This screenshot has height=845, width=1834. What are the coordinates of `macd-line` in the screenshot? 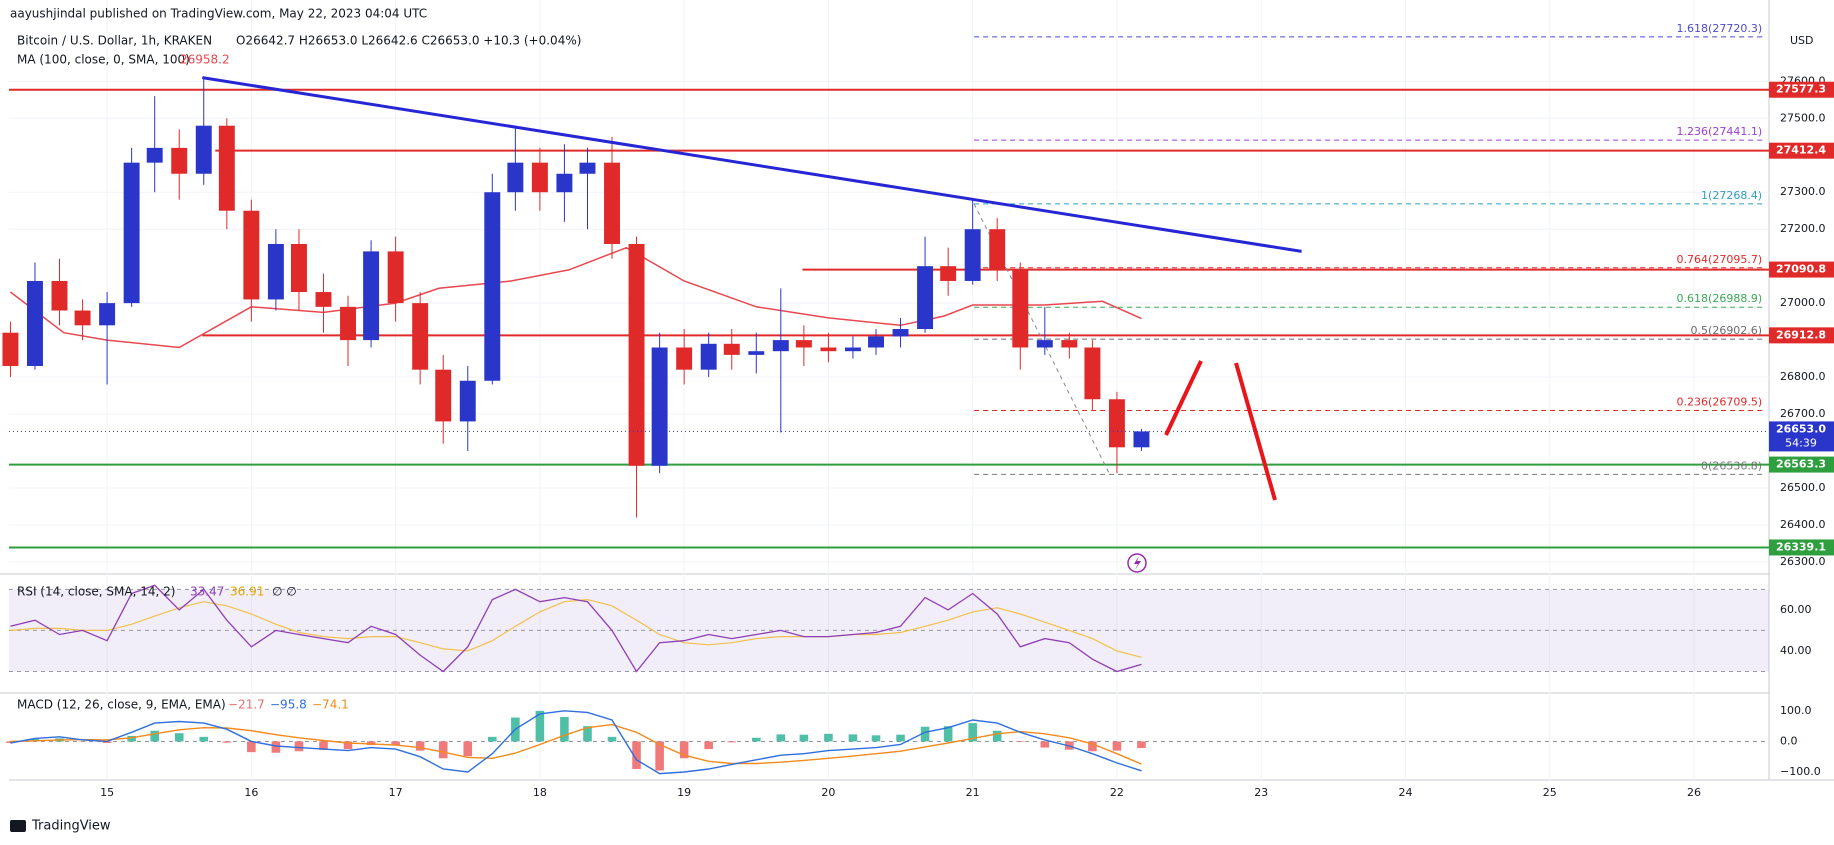 It's located at (576, 742).